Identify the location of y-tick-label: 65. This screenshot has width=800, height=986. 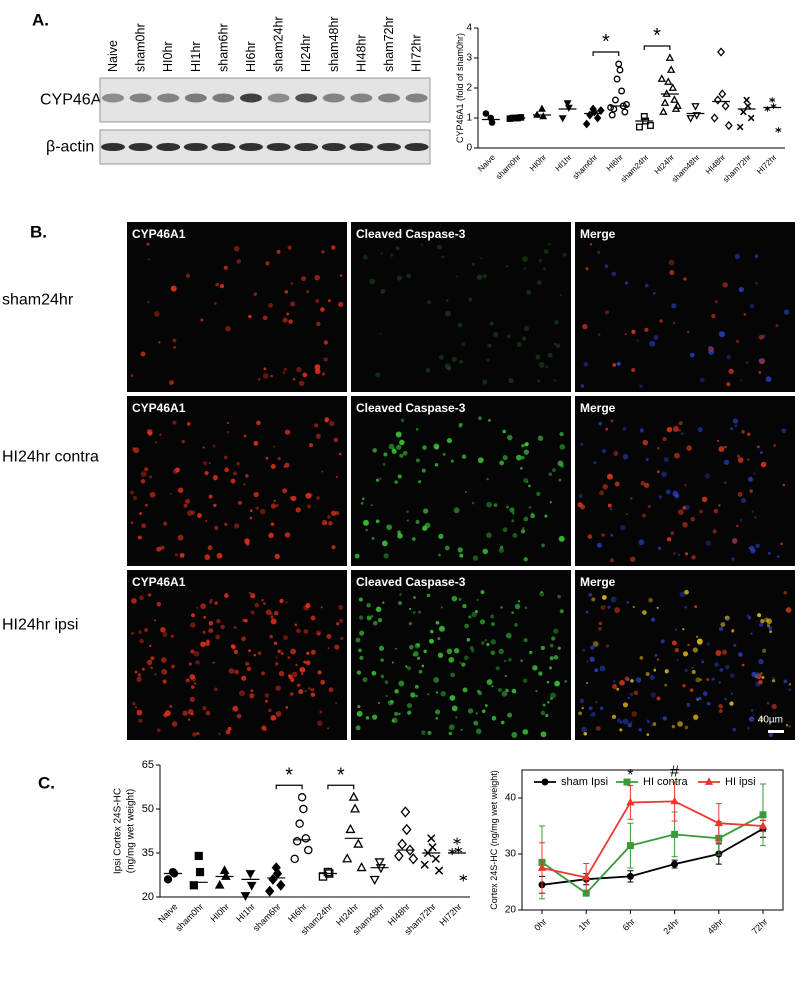
(148, 765).